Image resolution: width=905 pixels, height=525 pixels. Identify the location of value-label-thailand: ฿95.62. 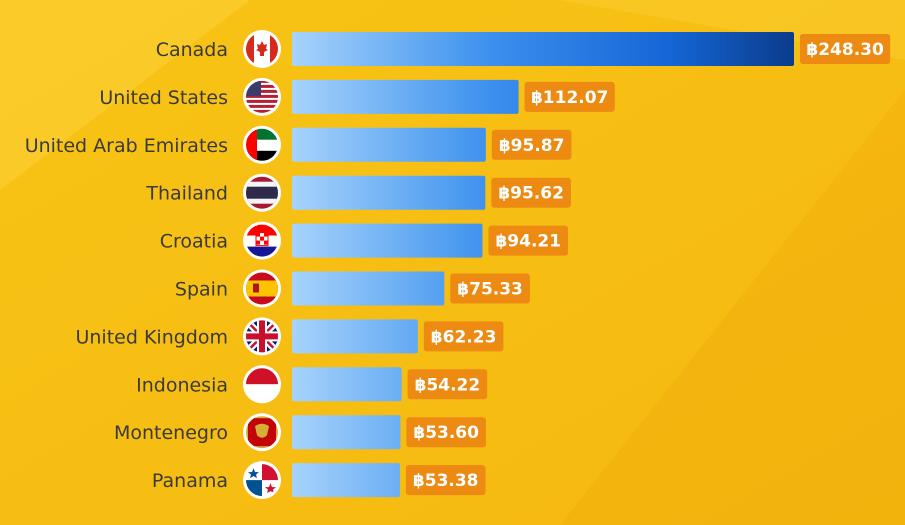
(531, 194).